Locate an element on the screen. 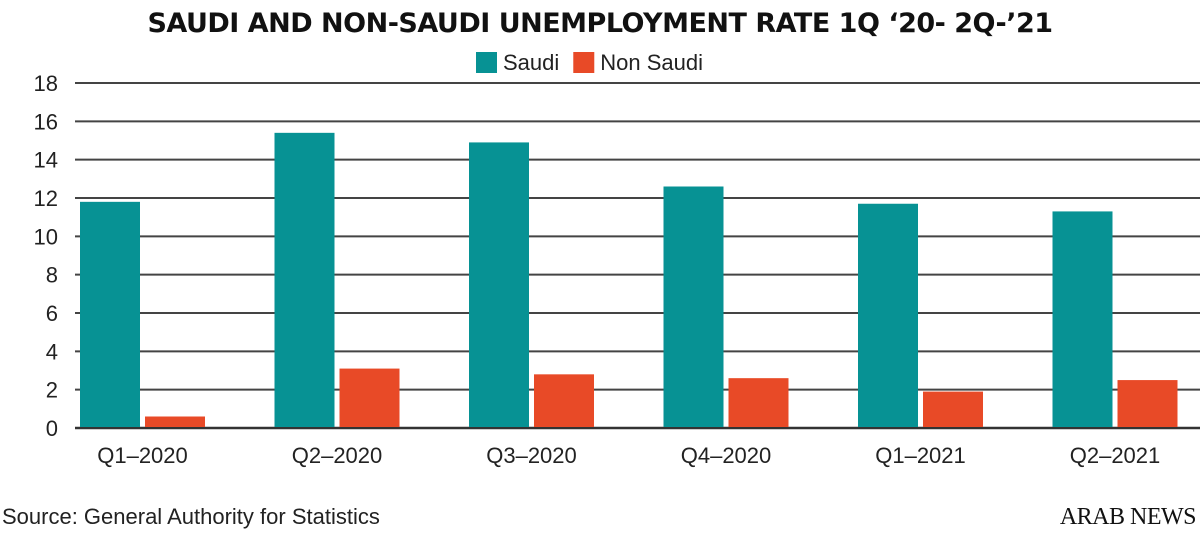  x-tick-label: Q2–2021 is located at coordinates (1115, 455).